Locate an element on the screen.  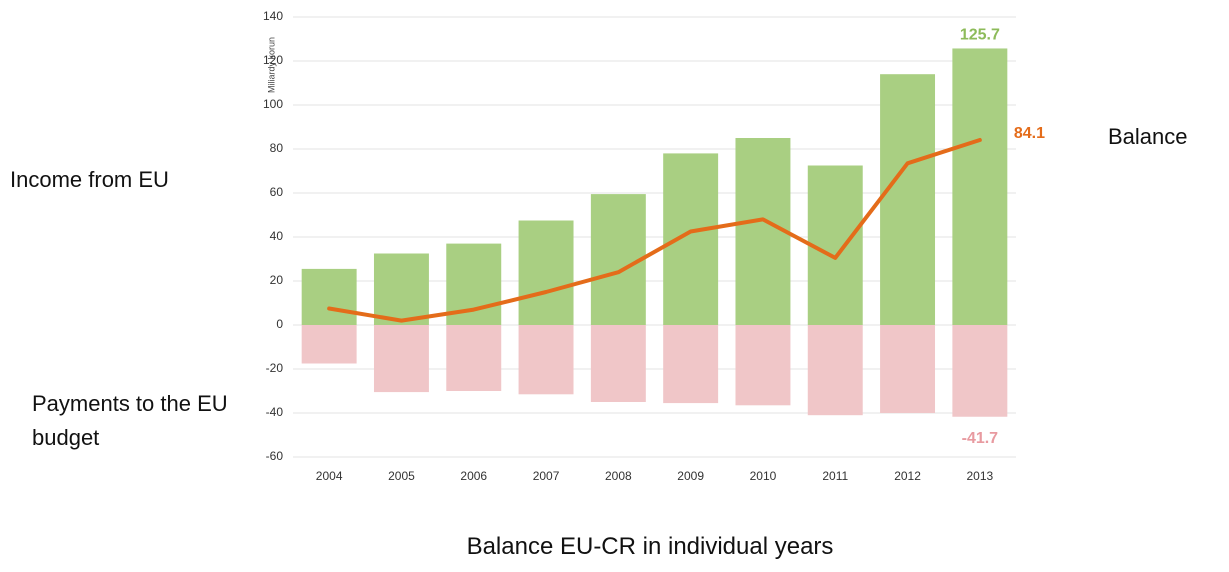
y-tick-label: 80 is located at coordinates (277, 148).